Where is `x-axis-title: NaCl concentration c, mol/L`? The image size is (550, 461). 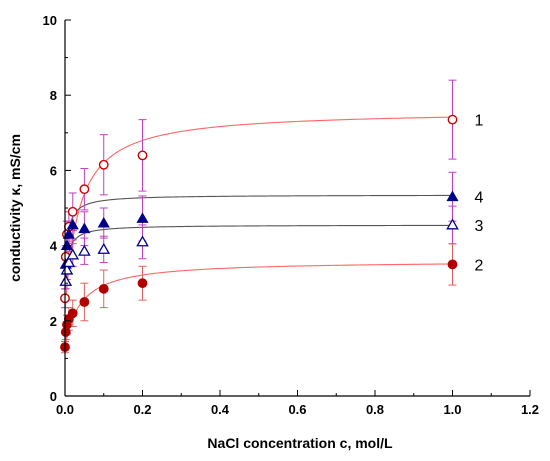
x-axis-title: NaCl concentration c, mol/L is located at coordinates (300, 443).